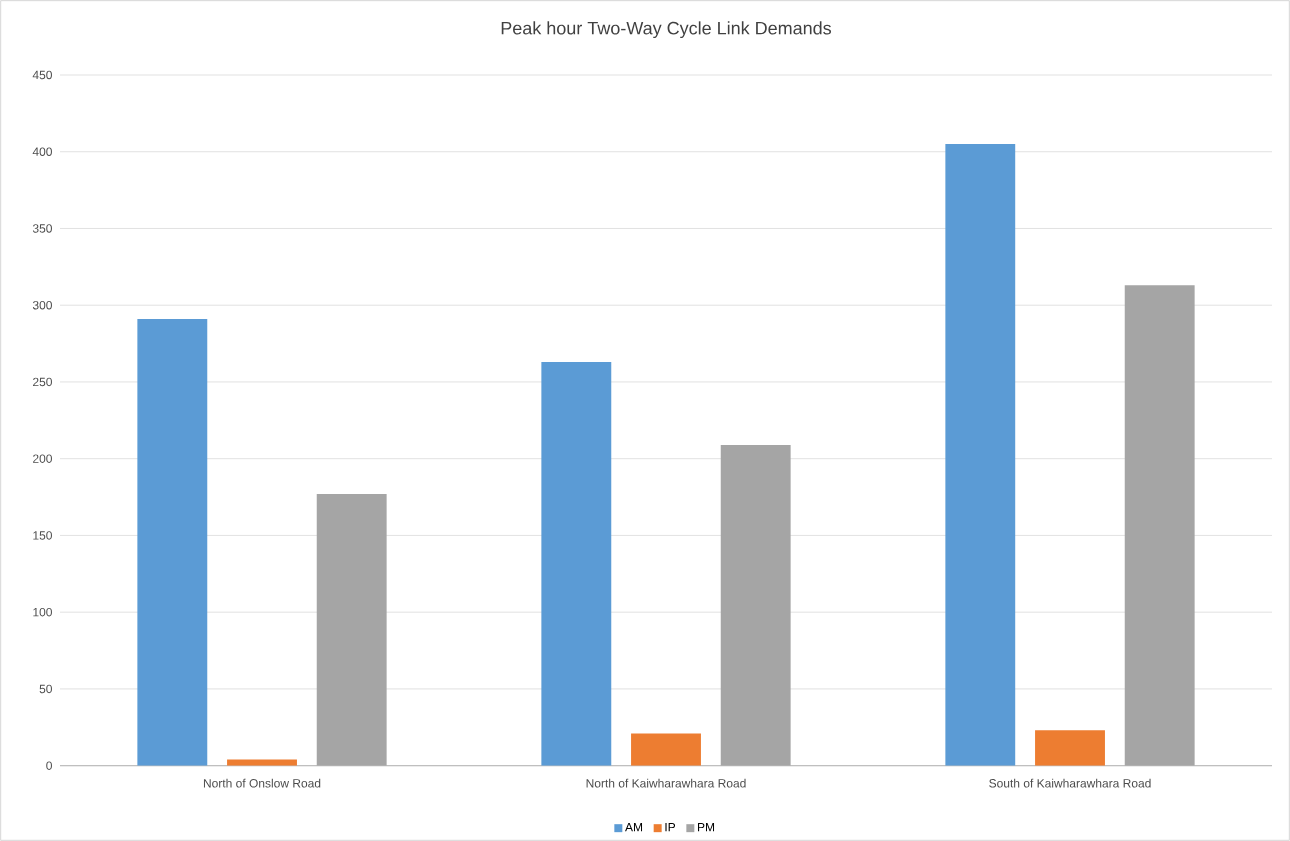 The height and width of the screenshot is (841, 1290). What do you see at coordinates (706, 827) in the screenshot?
I see `legend-label: PM` at bounding box center [706, 827].